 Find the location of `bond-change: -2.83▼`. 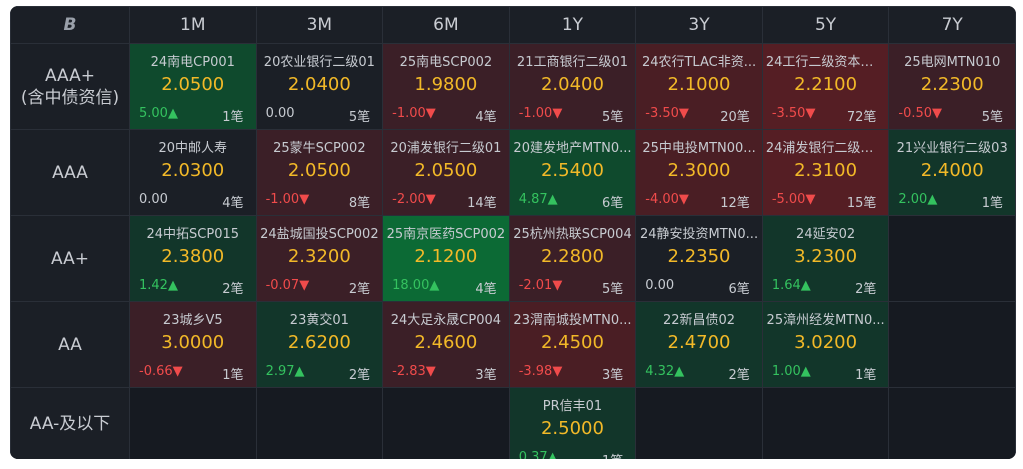

bond-change: -2.83▼ is located at coordinates (414, 371).